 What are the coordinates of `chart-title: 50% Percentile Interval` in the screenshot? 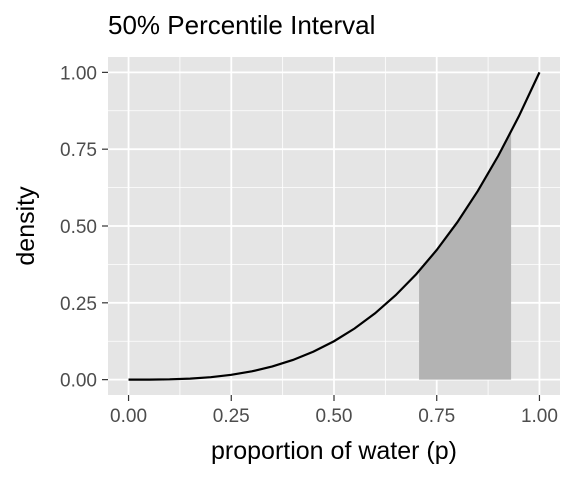 It's located at (241, 25).